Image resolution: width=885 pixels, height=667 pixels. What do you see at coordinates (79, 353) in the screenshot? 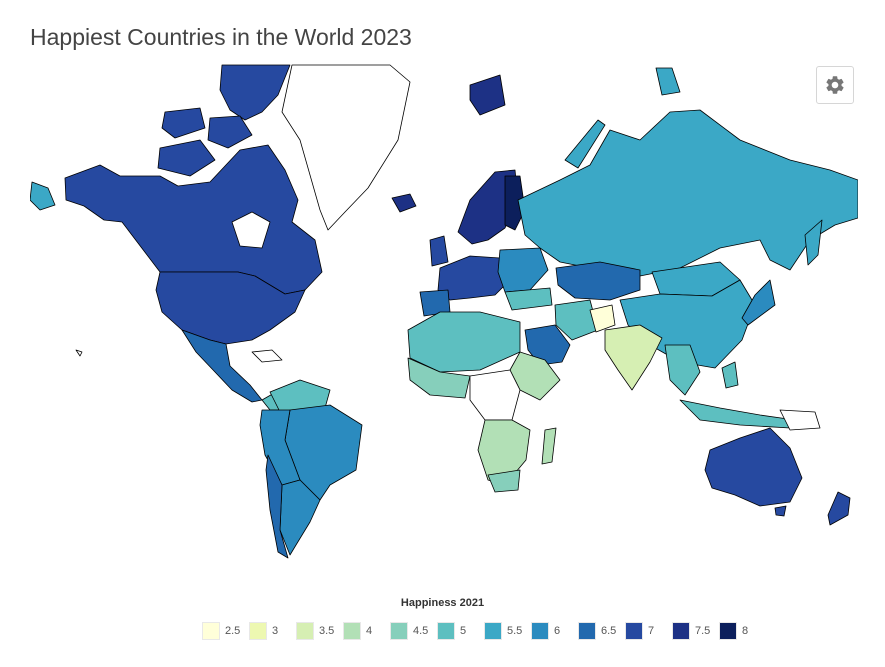
I see `region-hawaii` at bounding box center [79, 353].